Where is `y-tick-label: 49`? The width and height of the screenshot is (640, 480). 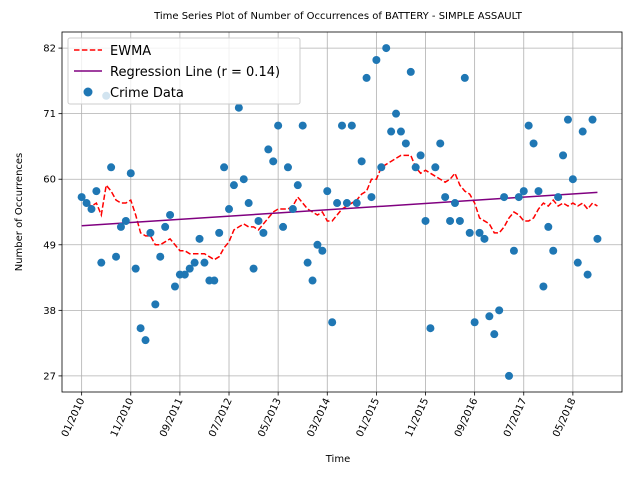 y-tick-label: 49 is located at coordinates (49, 245).